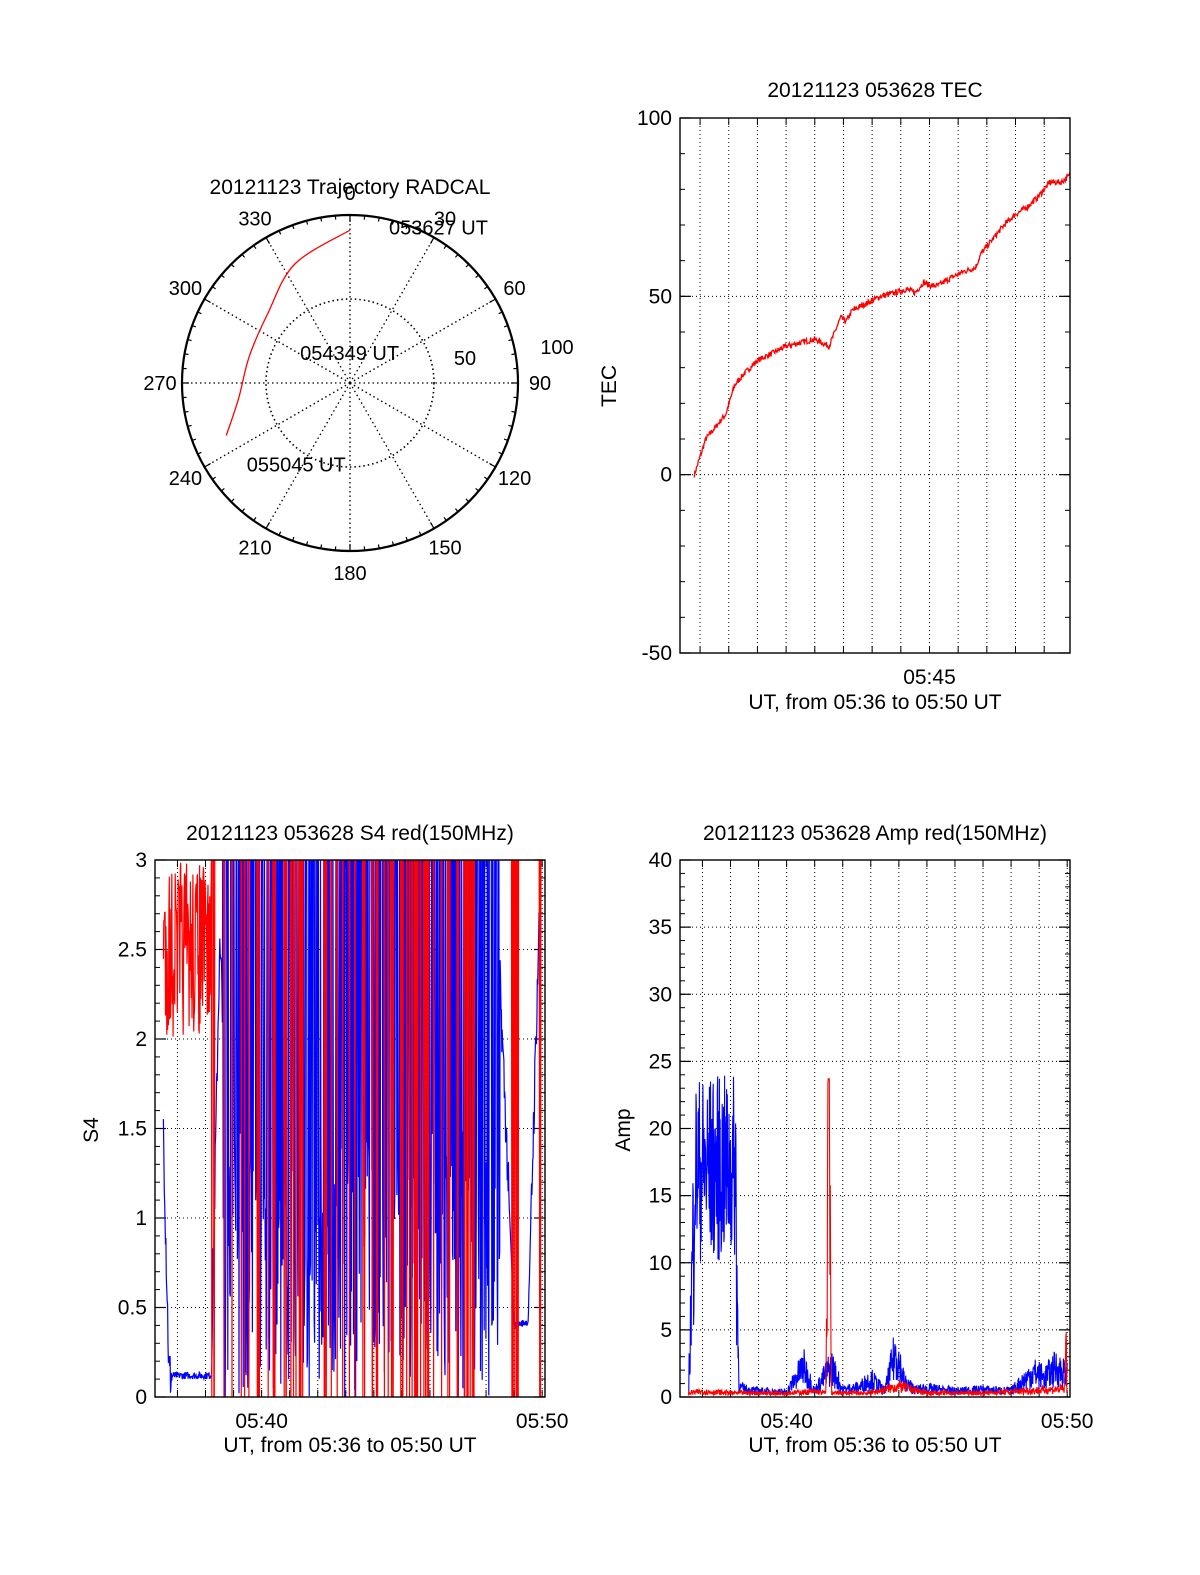  What do you see at coordinates (660, 860) in the screenshot?
I see `y-tick-label: 40` at bounding box center [660, 860].